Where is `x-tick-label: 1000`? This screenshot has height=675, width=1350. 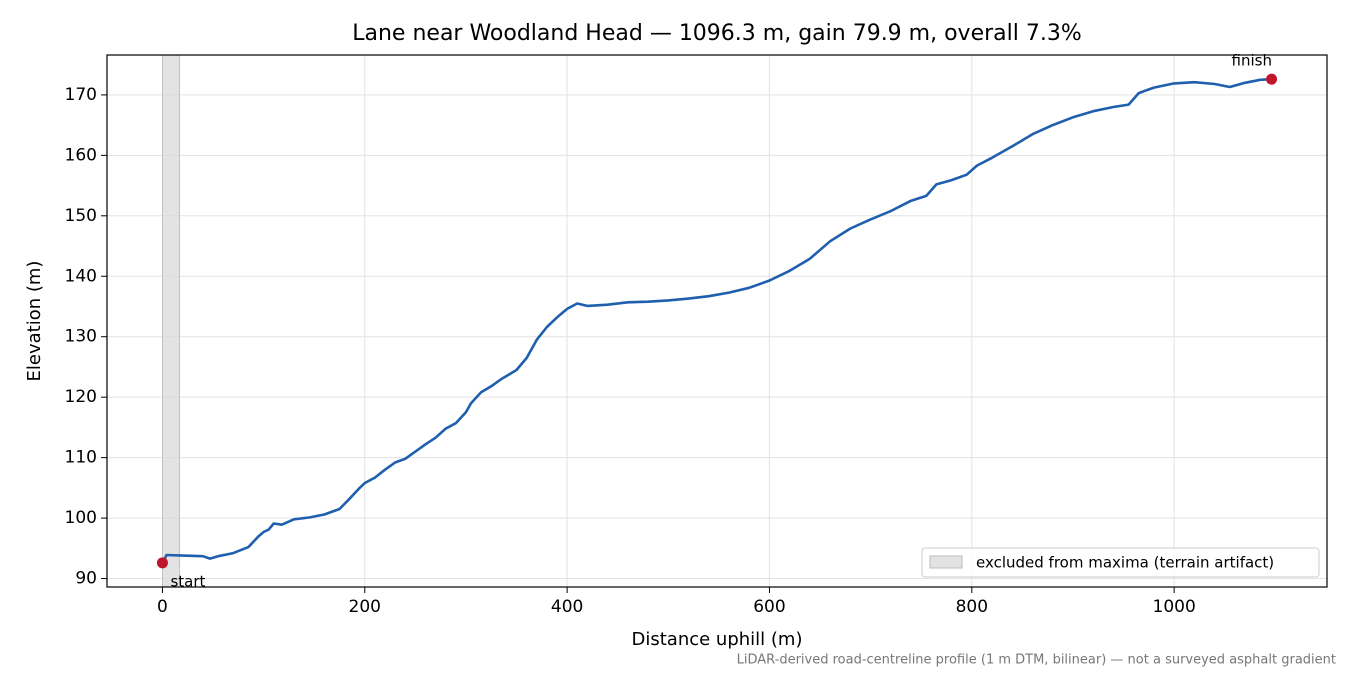 x-tick-label: 1000 is located at coordinates (1174, 607).